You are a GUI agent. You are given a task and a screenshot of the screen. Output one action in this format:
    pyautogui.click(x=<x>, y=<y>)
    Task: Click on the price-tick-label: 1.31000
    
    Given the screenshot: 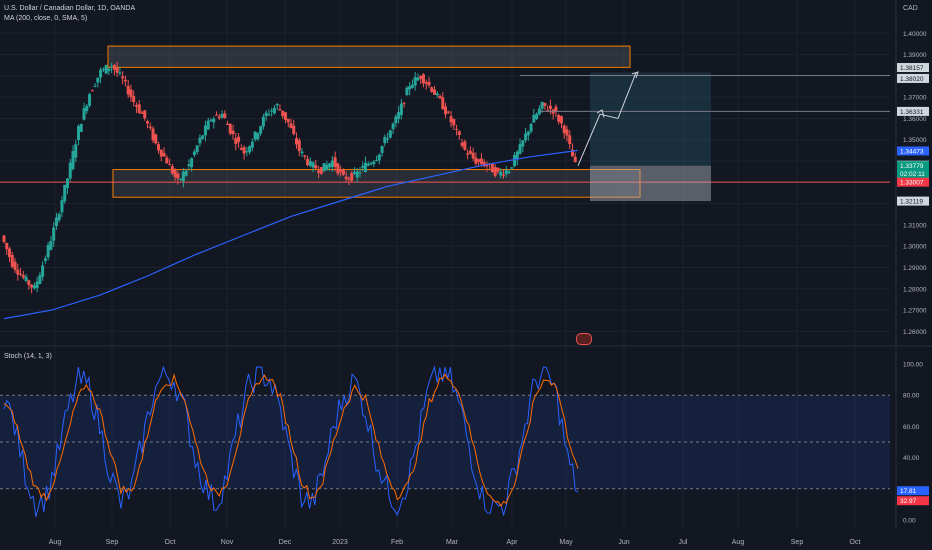 What is the action you would take?
    pyautogui.click(x=915, y=225)
    